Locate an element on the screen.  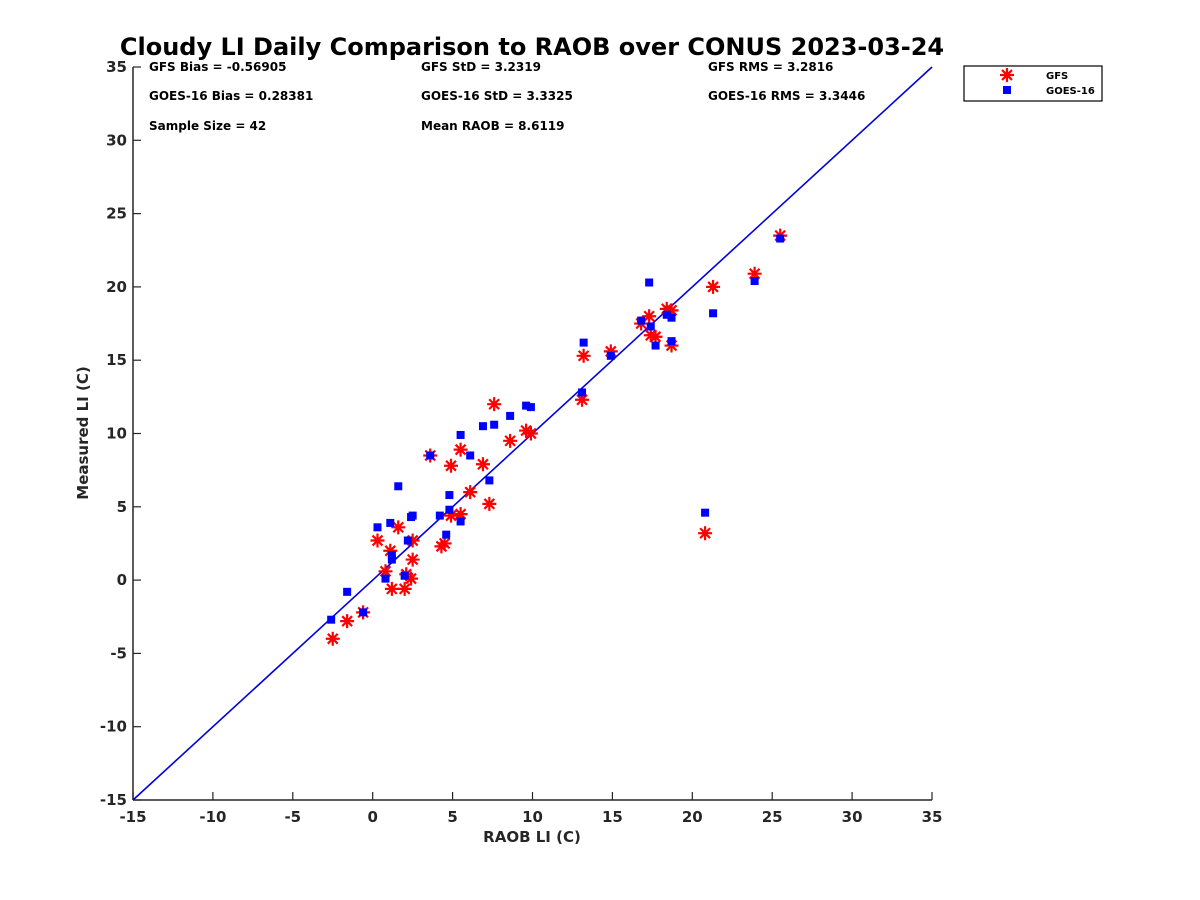
legend-box is located at coordinates (1033, 83).